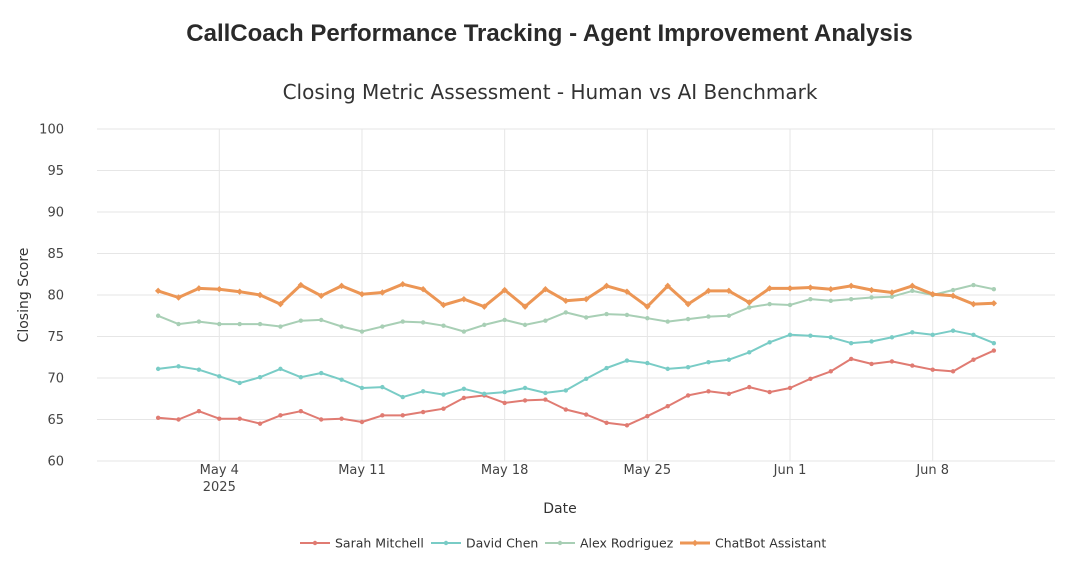 The width and height of the screenshot is (1071, 576). I want to click on legend-item: David Chen, so click(484, 543).